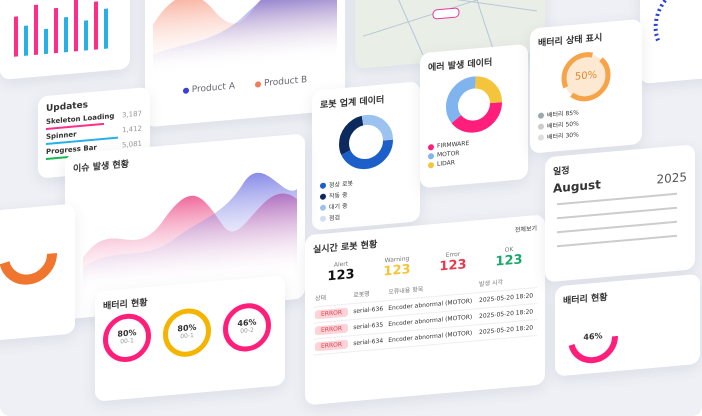  What do you see at coordinates (430, 337) in the screenshot?
I see `cell-text: Encoder abnormal (MOTOR)` at bounding box center [430, 337].